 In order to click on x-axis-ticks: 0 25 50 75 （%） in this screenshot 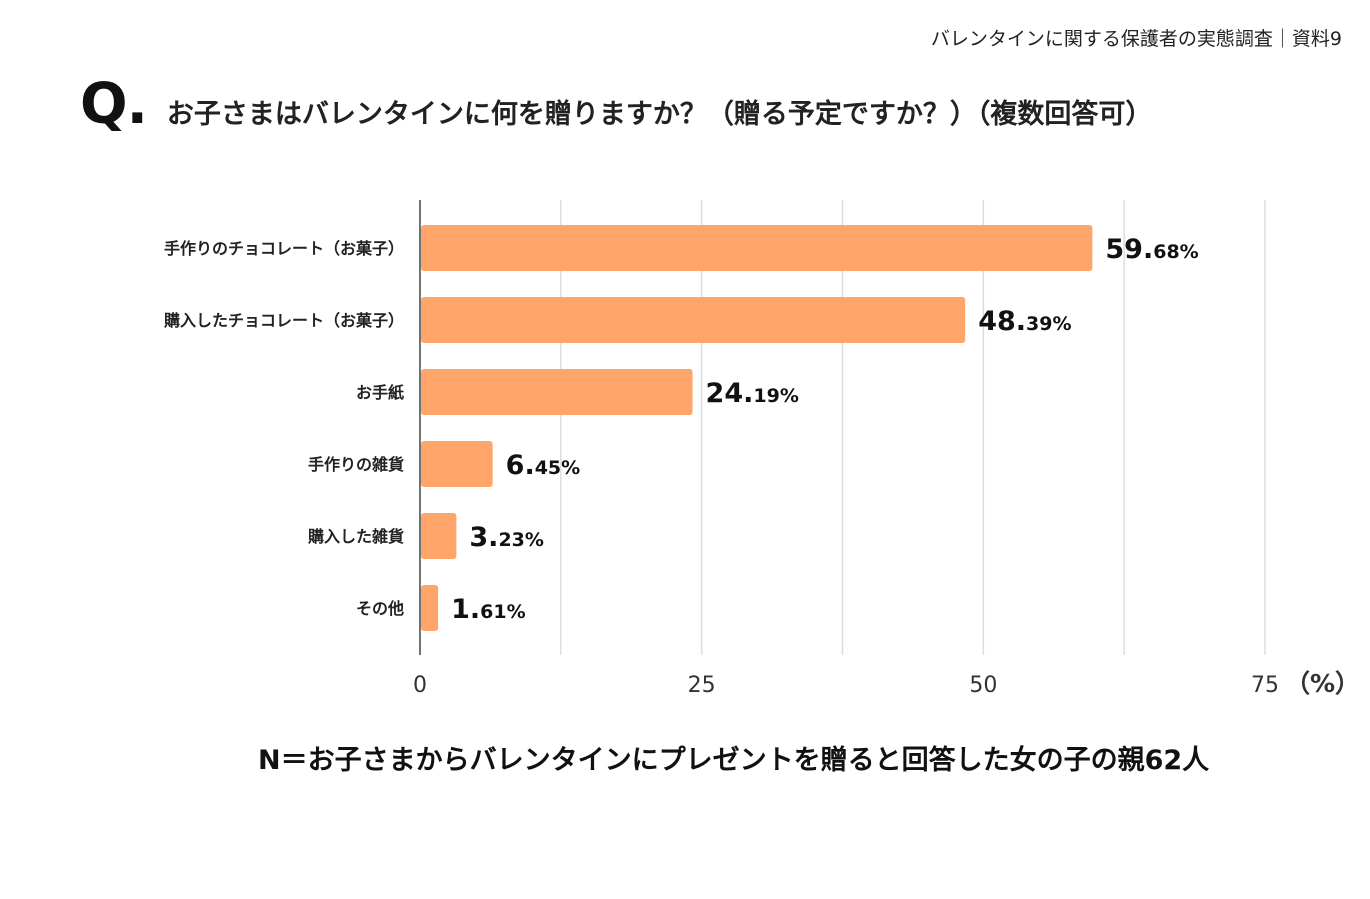, I will do `click(886, 683)`.